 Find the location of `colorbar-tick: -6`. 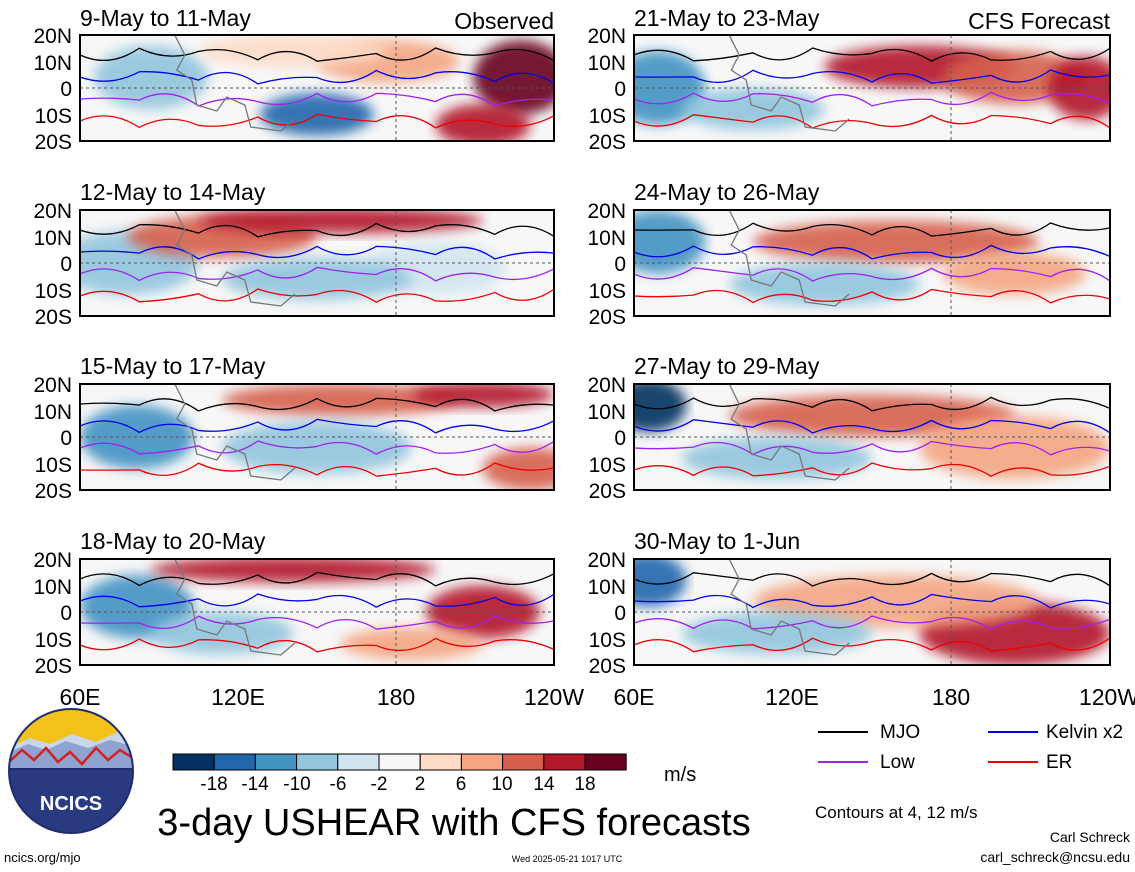

colorbar-tick: -6 is located at coordinates (338, 784).